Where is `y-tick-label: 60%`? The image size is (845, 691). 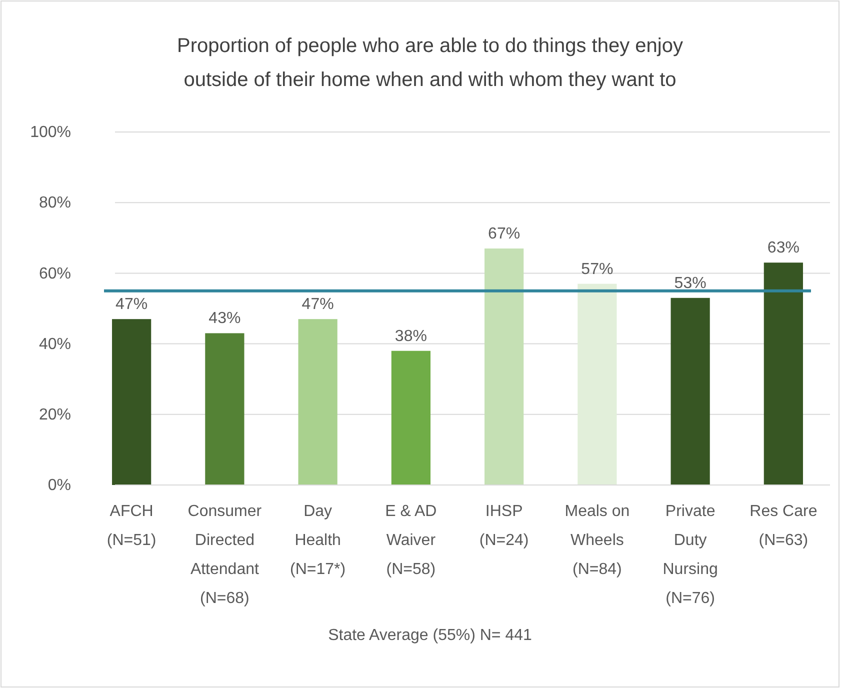 y-tick-label: 60% is located at coordinates (54, 273).